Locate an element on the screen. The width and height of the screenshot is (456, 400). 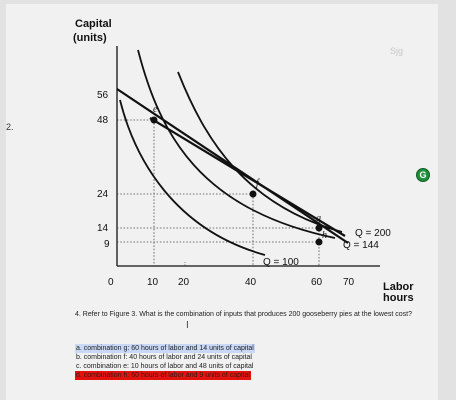
y-axis-units: (units) is located at coordinates (90, 38).